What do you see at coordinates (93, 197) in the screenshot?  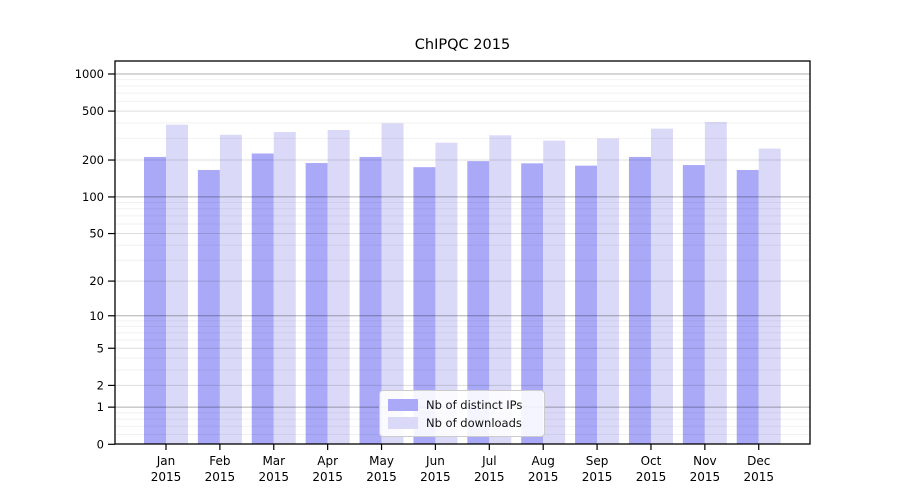 I see `svg-text: 100` at bounding box center [93, 197].